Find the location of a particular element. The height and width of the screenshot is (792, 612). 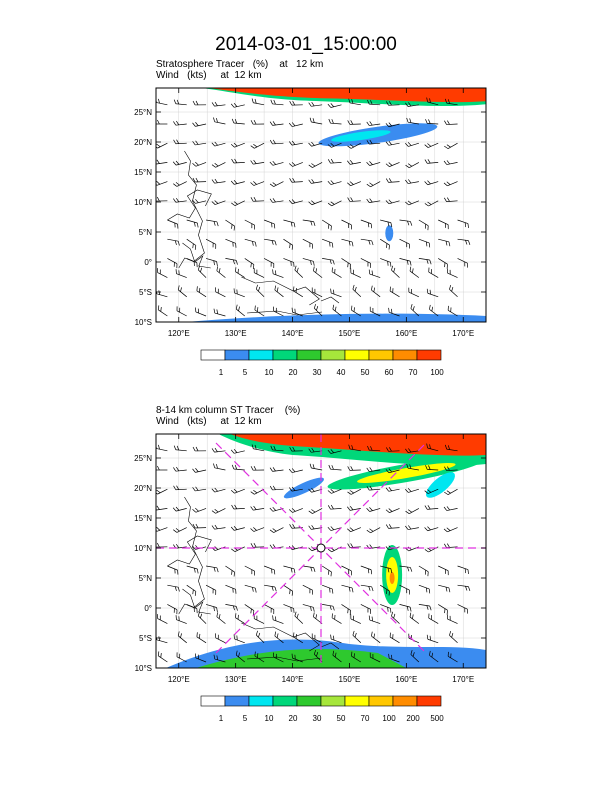

x-tick-label: 160°E is located at coordinates (406, 333).